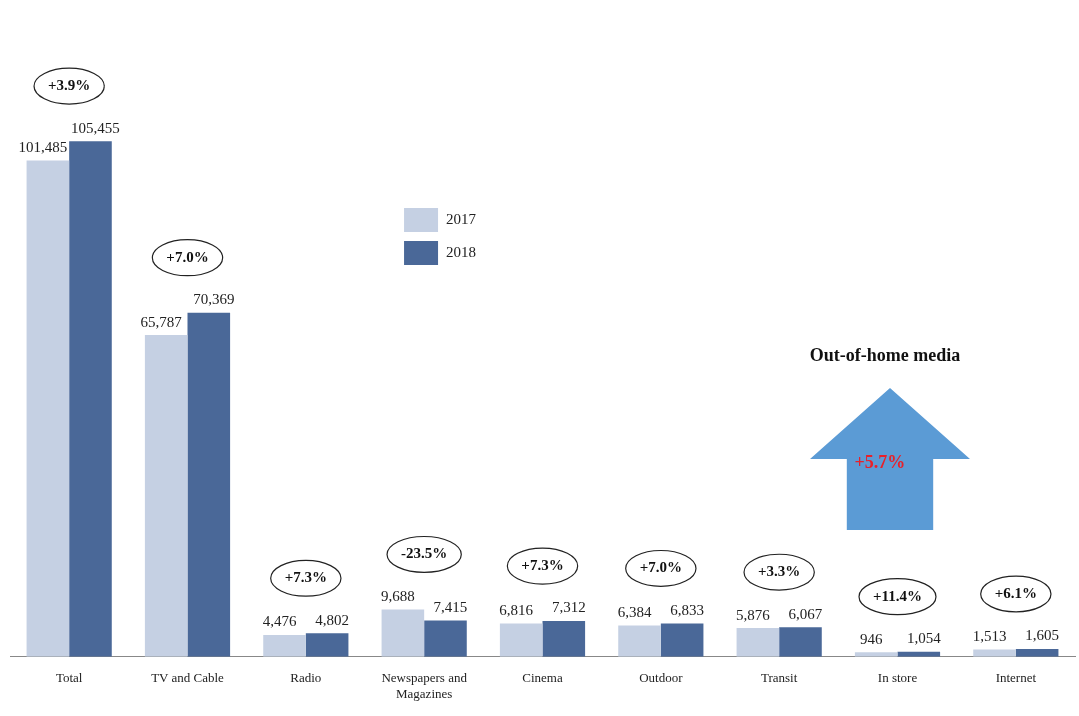 This screenshot has width=1079, height=716. Describe the element at coordinates (779, 571) in the screenshot. I see `annotation: +3.3%` at that location.